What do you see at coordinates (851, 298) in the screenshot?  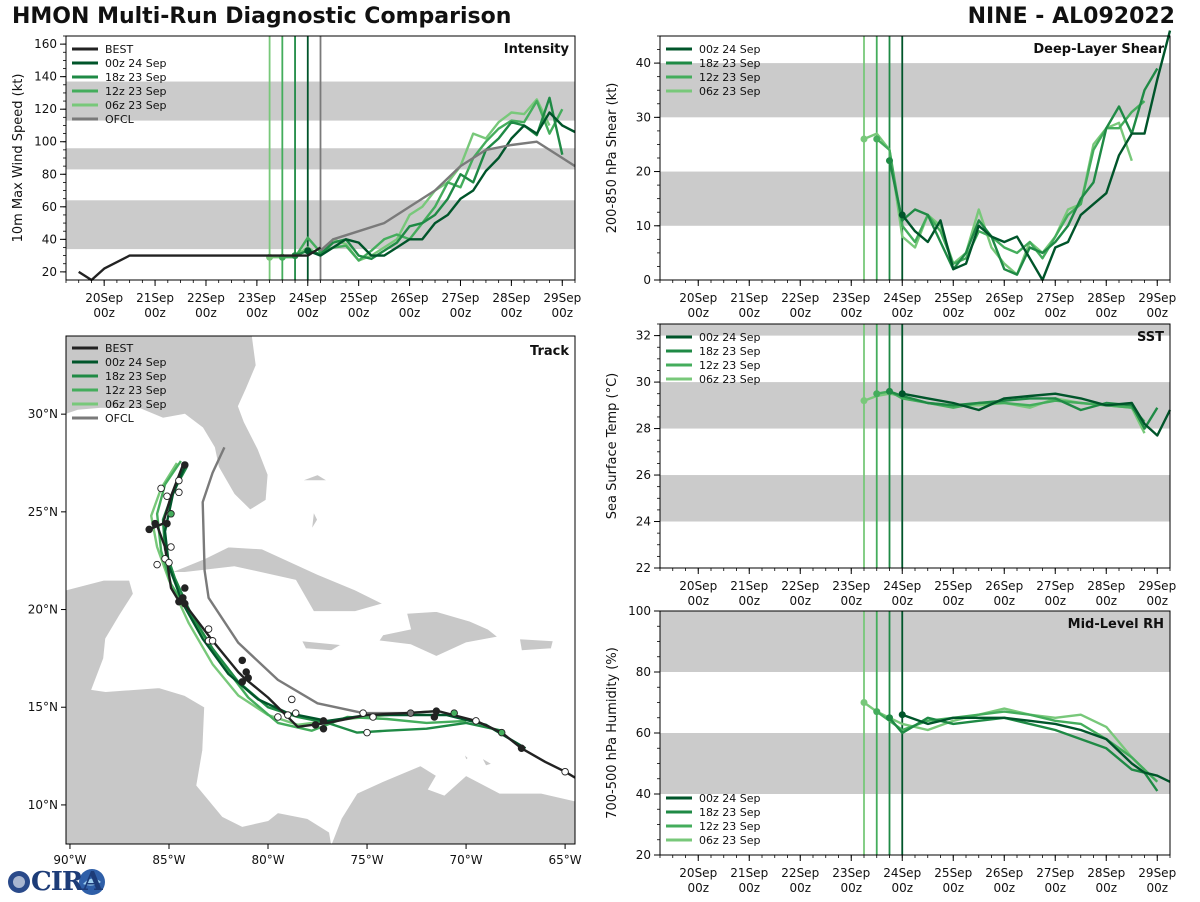 I see `shear-xtick-label: 23Sep` at bounding box center [851, 298].